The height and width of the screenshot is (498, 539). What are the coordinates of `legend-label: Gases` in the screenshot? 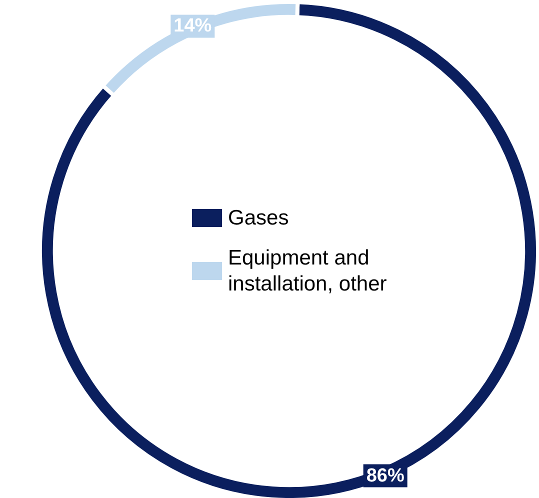 It's located at (258, 218).